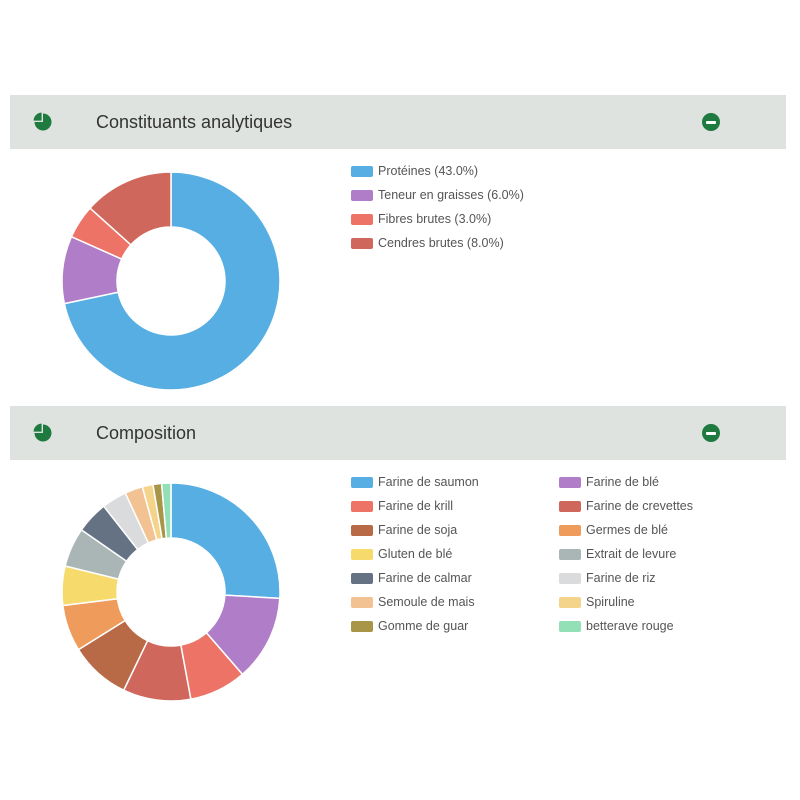 This screenshot has height=800, width=800. Describe the element at coordinates (610, 602) in the screenshot. I see `legend-label: Spiruline` at that location.